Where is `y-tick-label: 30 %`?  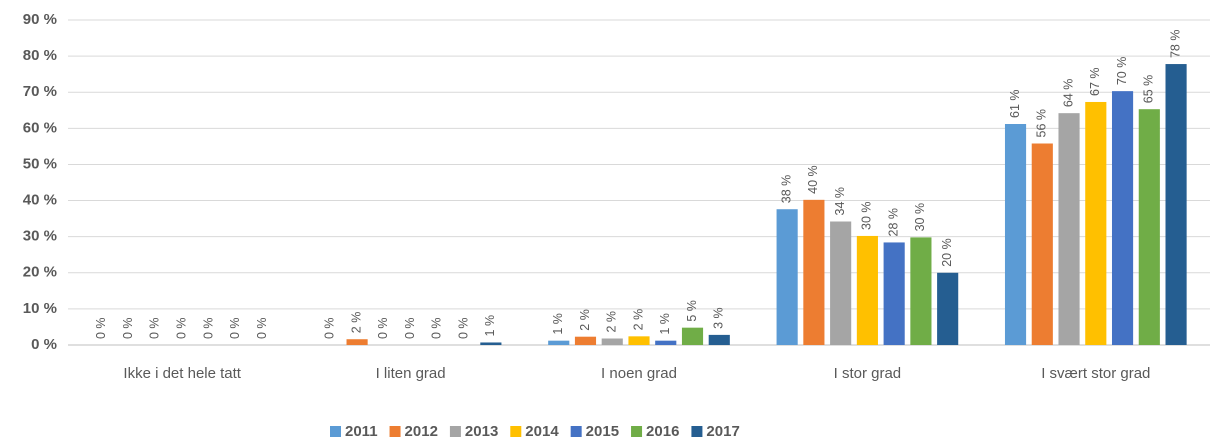 y-tick-label: 30 % is located at coordinates (40, 236).